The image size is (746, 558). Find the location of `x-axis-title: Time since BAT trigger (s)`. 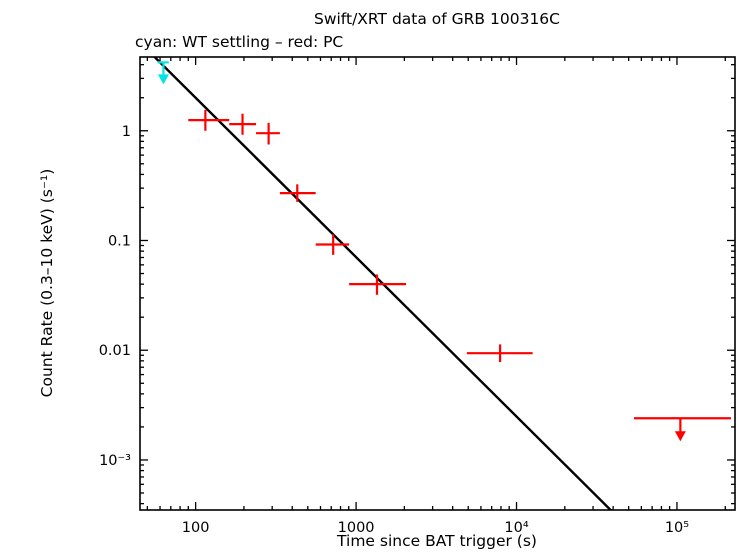

x-axis-title: Time since BAT trigger (s) is located at coordinates (436, 541).